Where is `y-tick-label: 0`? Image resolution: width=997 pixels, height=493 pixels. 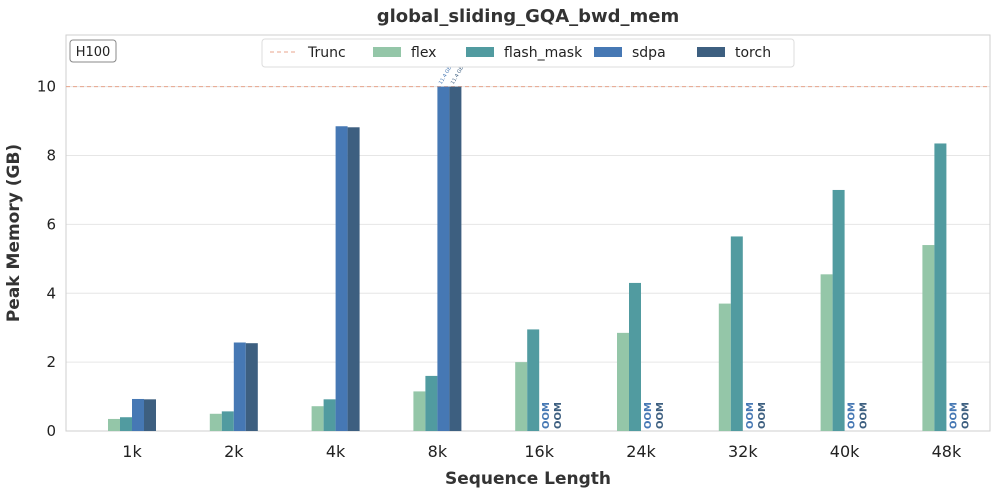 y-tick-label: 0 is located at coordinates (51, 431).